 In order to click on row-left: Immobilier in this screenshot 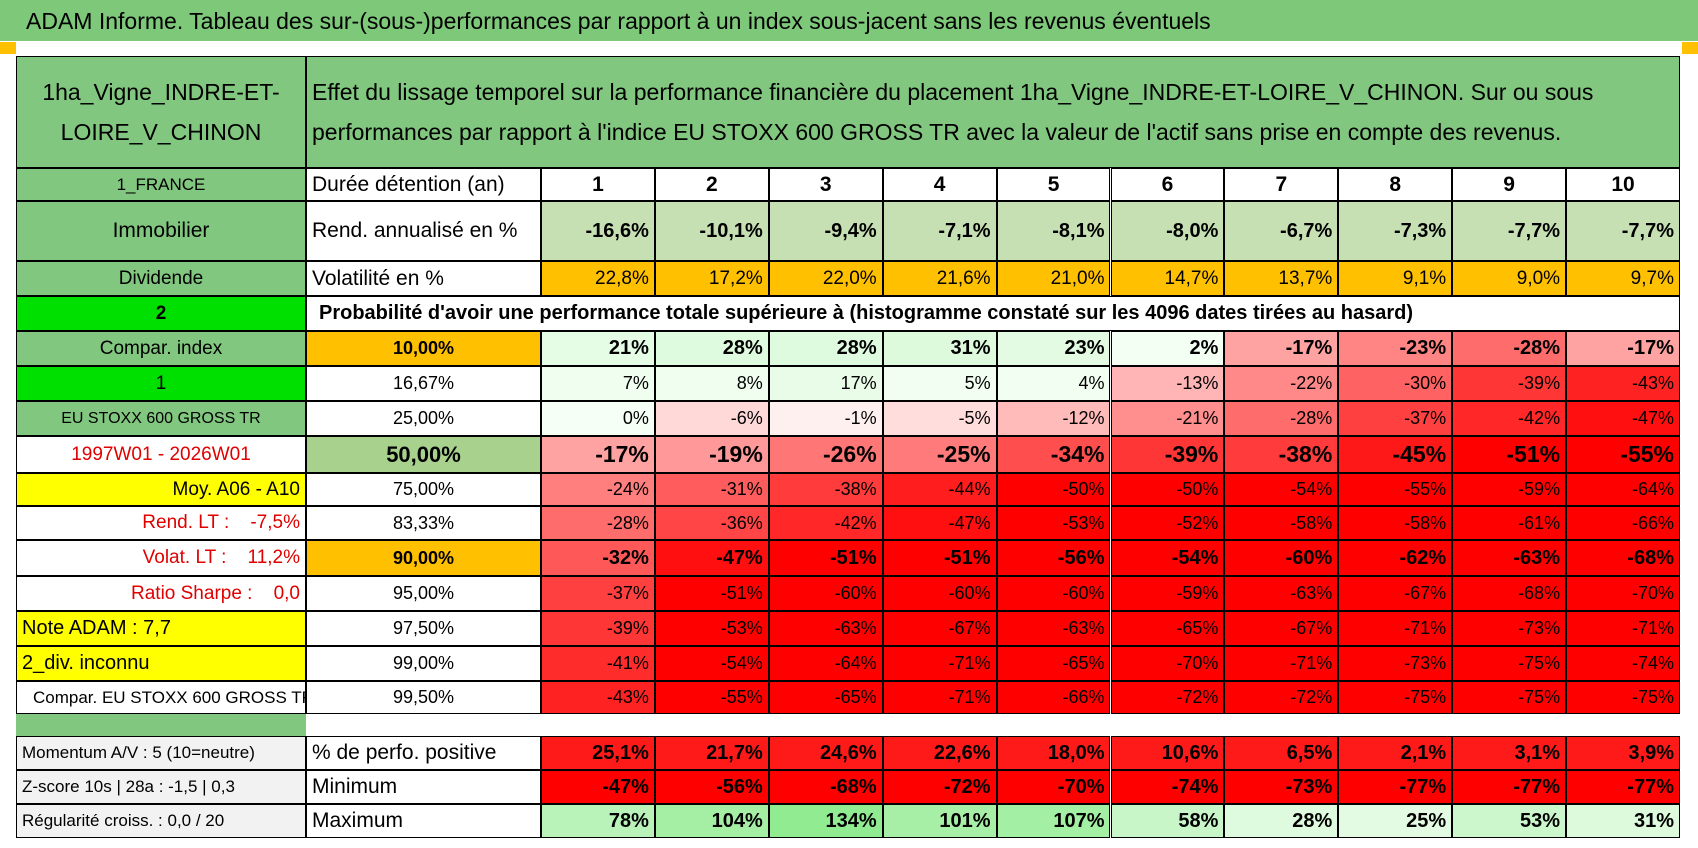, I will do `click(161, 231)`.